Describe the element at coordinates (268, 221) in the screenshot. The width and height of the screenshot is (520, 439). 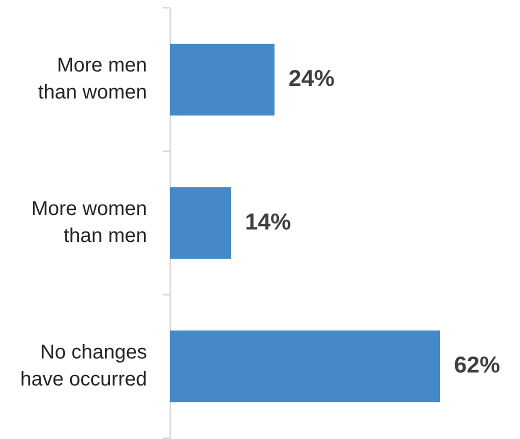
I see `data-label: 14%` at that location.